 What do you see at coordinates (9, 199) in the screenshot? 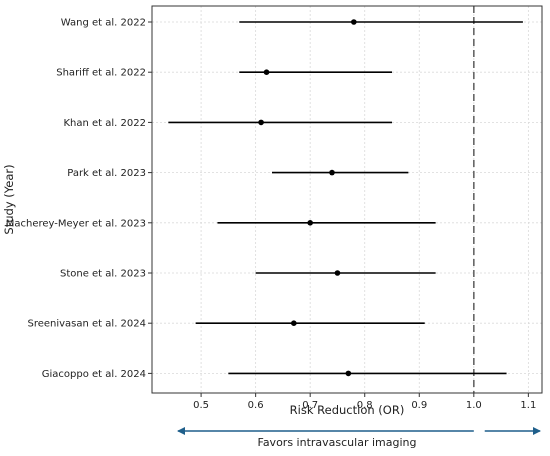
I see `y-axis-title: Study (Year)` at bounding box center [9, 199].